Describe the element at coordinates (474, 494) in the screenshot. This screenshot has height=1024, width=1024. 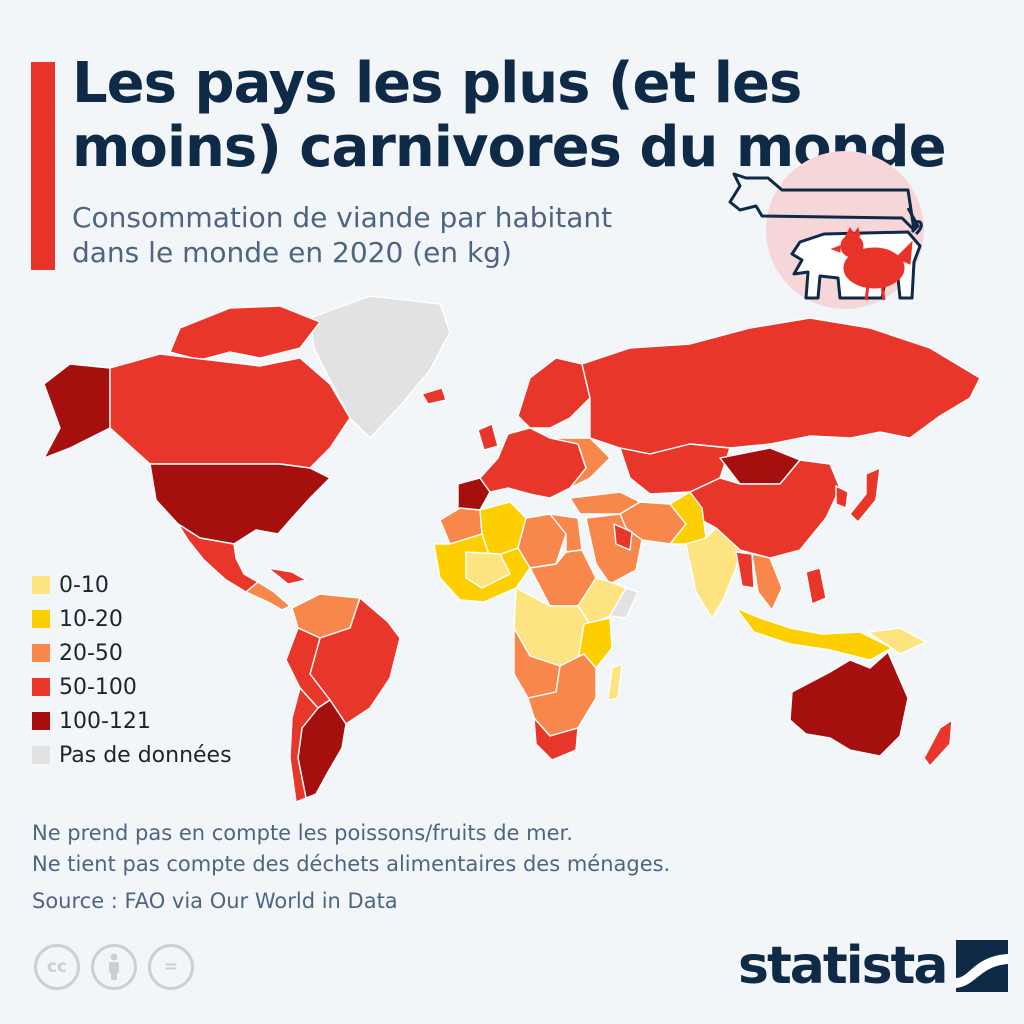
I see `region-iberia` at that location.